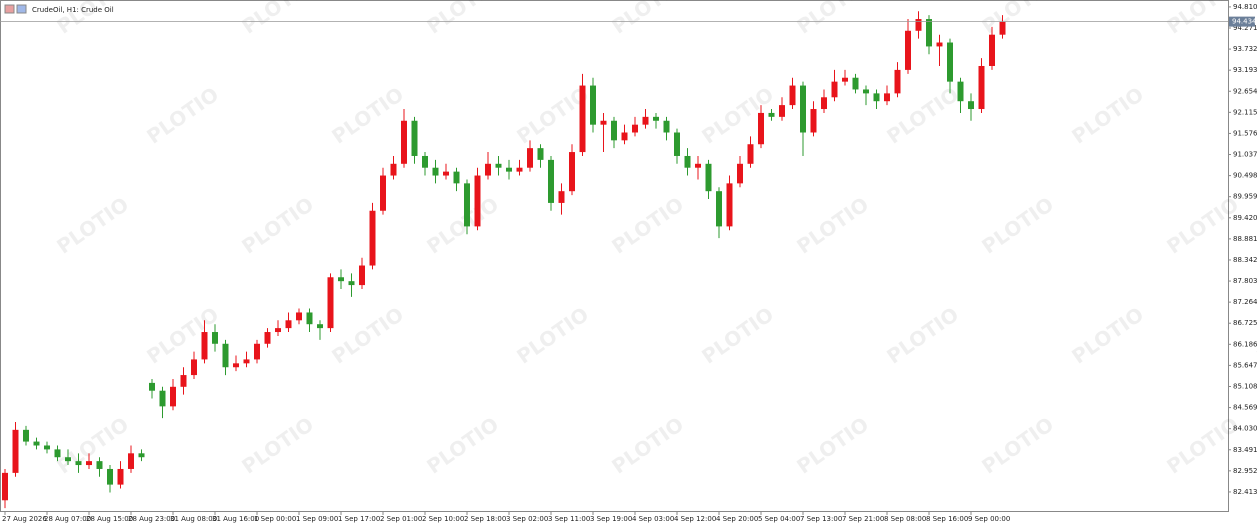  What do you see at coordinates (1245, 112) in the screenshot?
I see `y-tick-label: 92.115` at bounding box center [1245, 112].